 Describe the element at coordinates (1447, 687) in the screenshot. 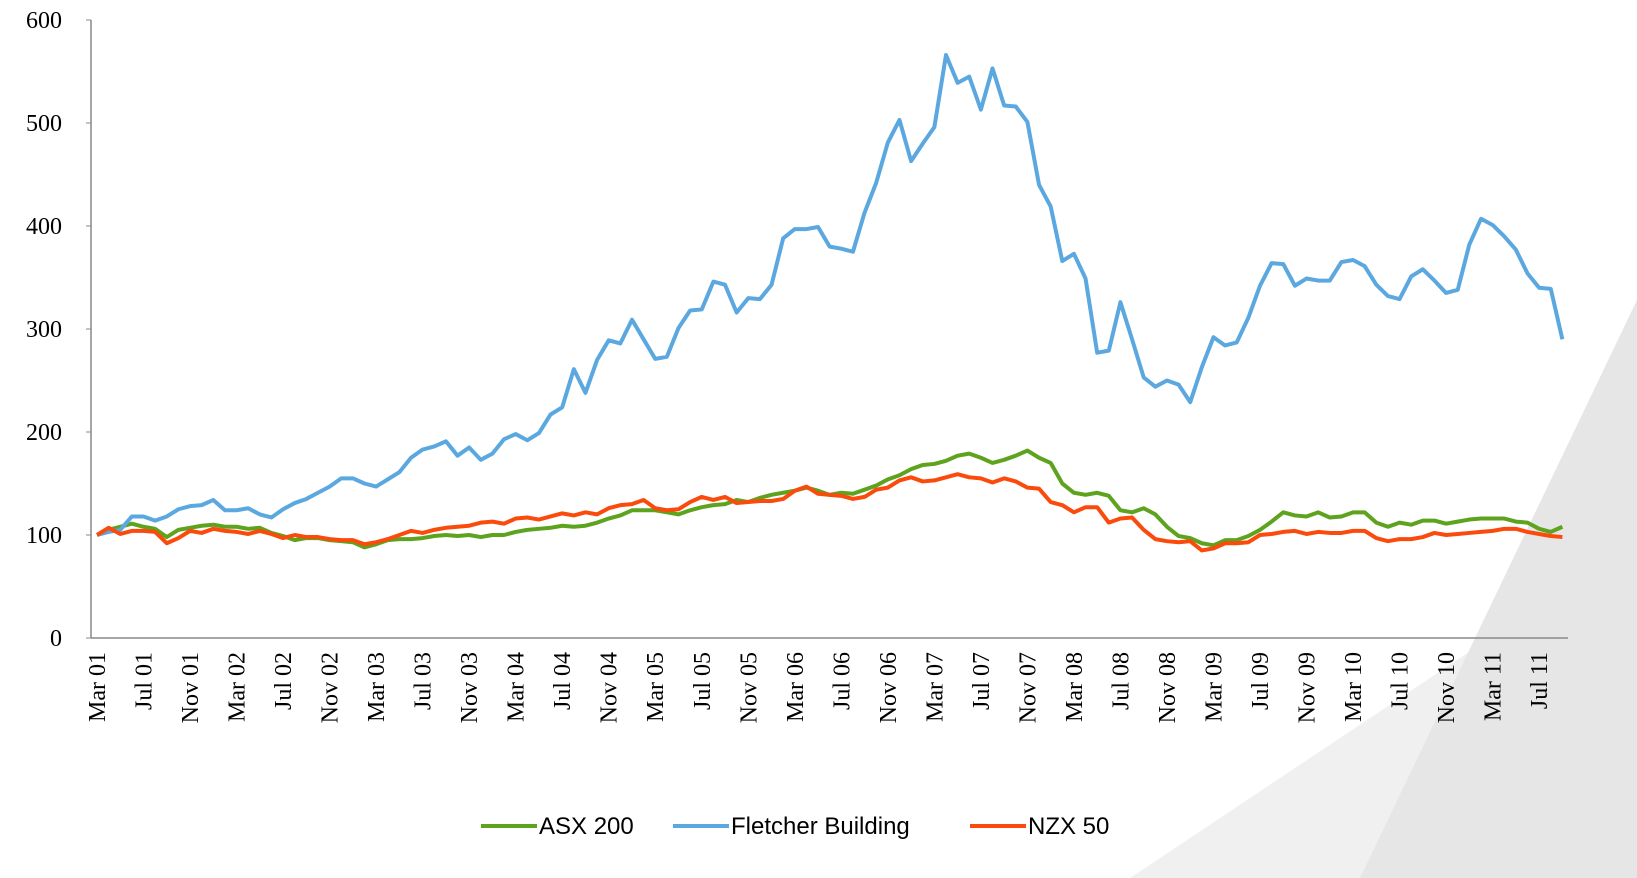

I see `x-tick-label: Nov 10` at that location.